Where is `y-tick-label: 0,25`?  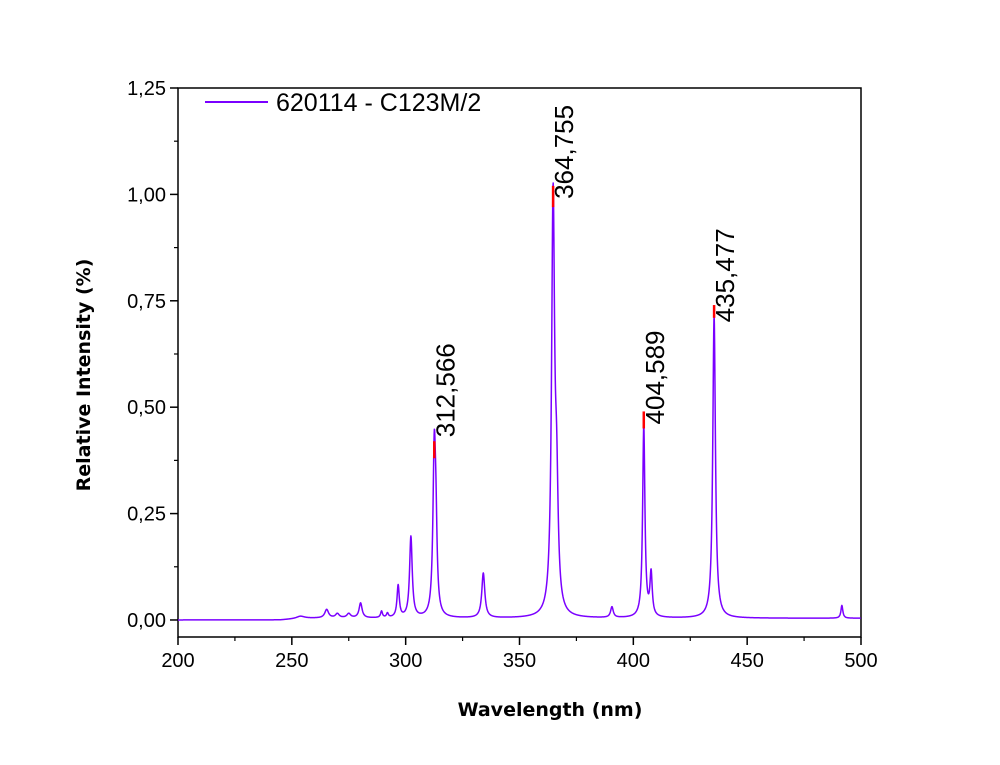
y-tick-label: 0,25 is located at coordinates (146, 515).